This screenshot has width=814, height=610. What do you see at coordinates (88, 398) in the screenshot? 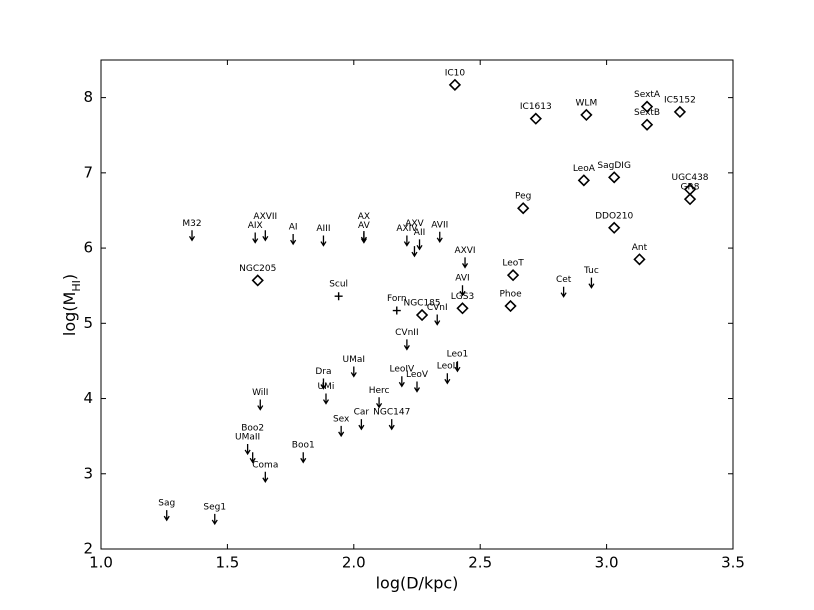
I see `y-tick-label: 4` at bounding box center [88, 398].